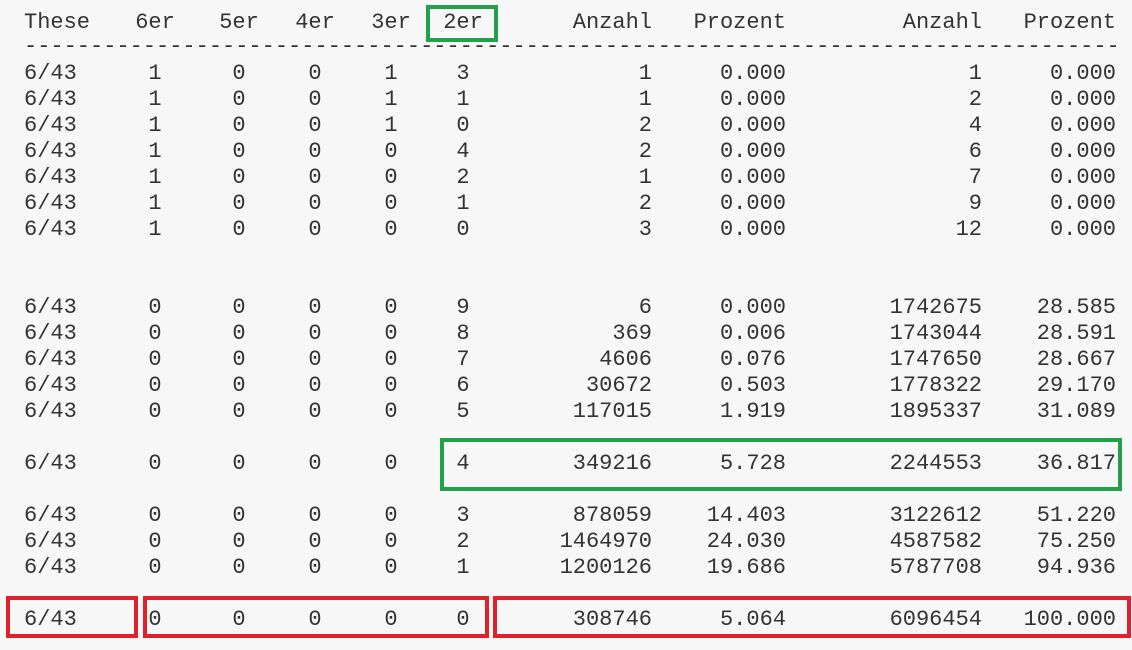  I want to click on cell-anzahl-kumuliert: 4, so click(975, 125).